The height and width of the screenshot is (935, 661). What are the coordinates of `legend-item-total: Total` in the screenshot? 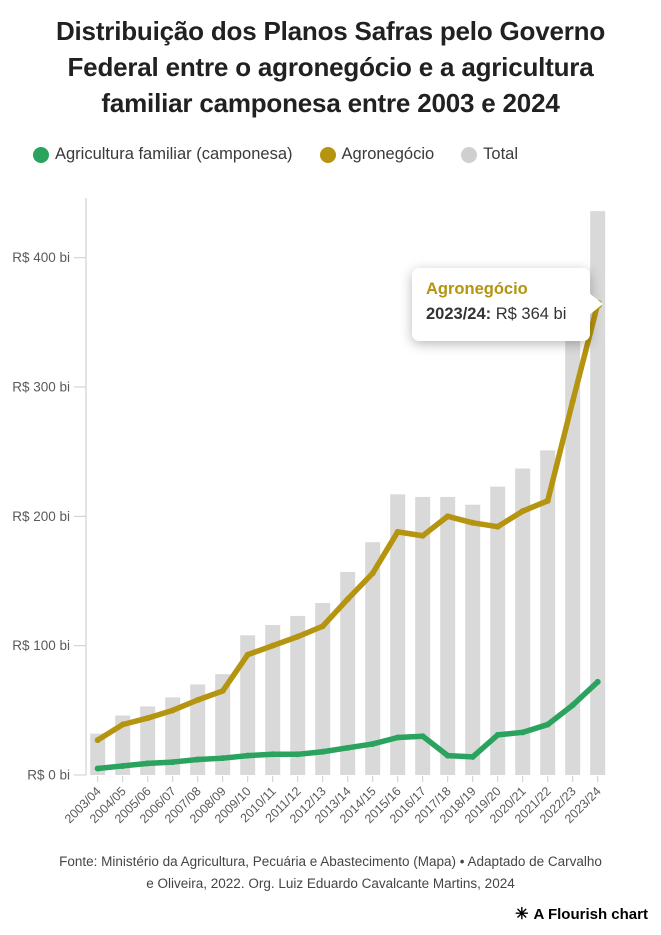 It's located at (489, 154).